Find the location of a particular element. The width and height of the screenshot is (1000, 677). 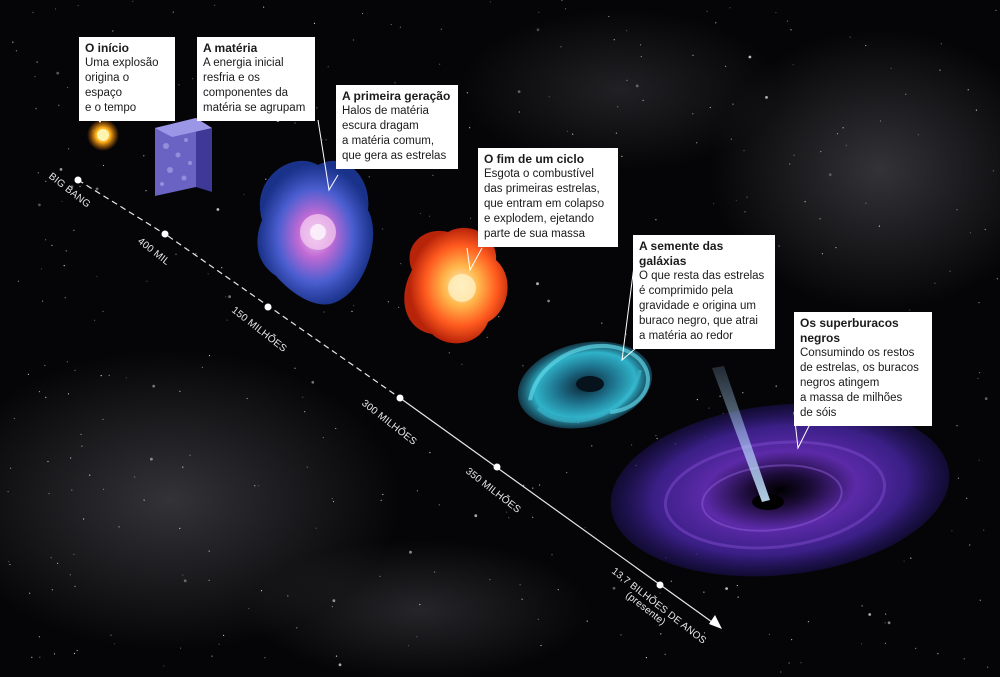

black-hole-icon is located at coordinates (780, 471).